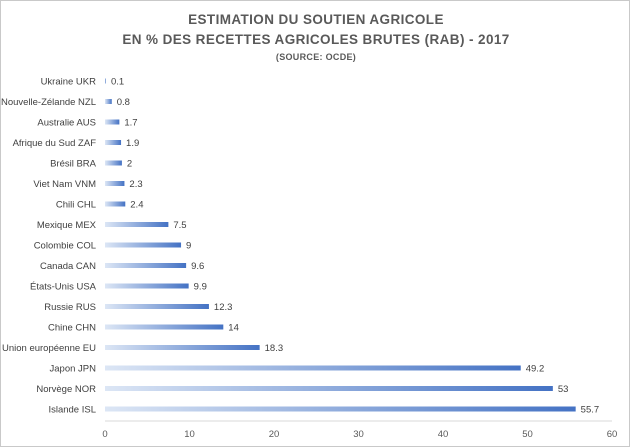 Image resolution: width=630 pixels, height=447 pixels. I want to click on x-tick-label: 0, so click(104, 434).